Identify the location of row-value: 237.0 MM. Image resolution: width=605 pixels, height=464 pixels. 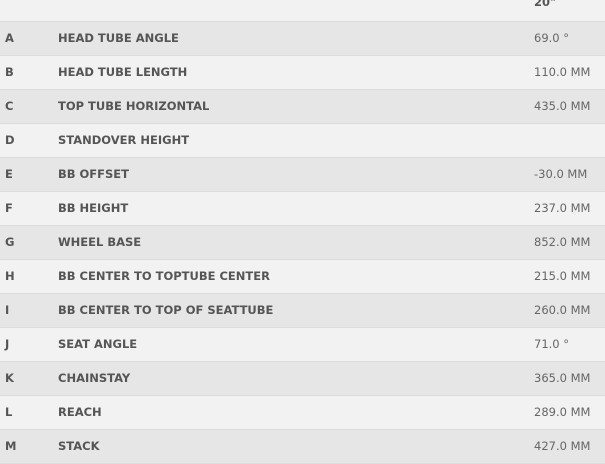
(562, 208).